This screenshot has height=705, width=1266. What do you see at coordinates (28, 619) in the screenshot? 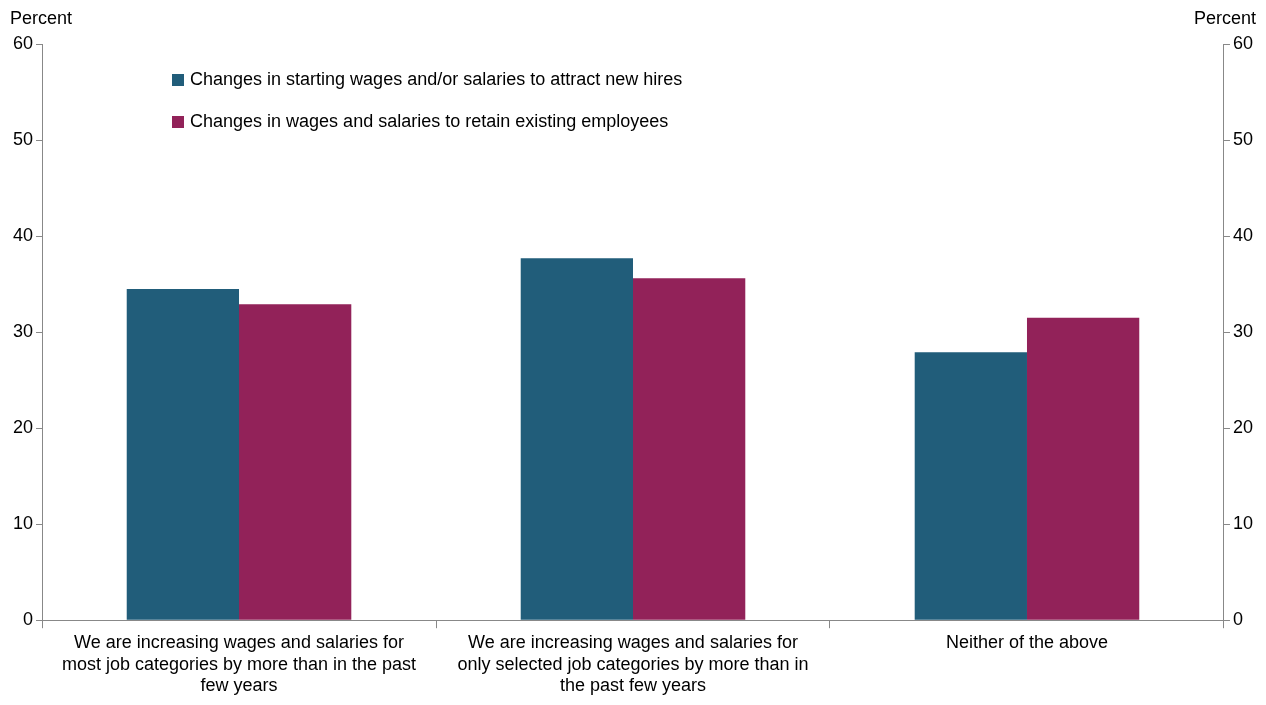
I see `y-tick-label: 0` at bounding box center [28, 619].